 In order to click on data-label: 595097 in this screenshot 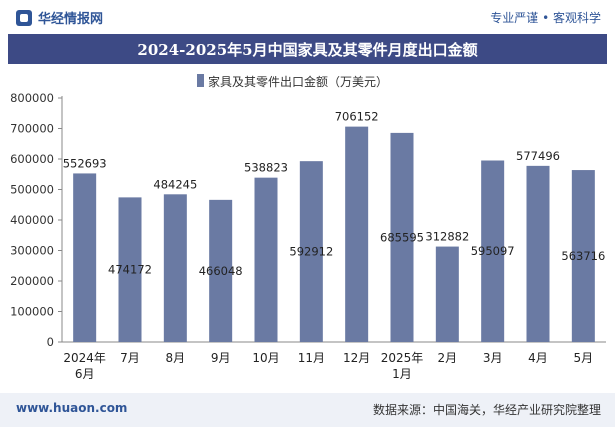, I will do `click(493, 251)`.